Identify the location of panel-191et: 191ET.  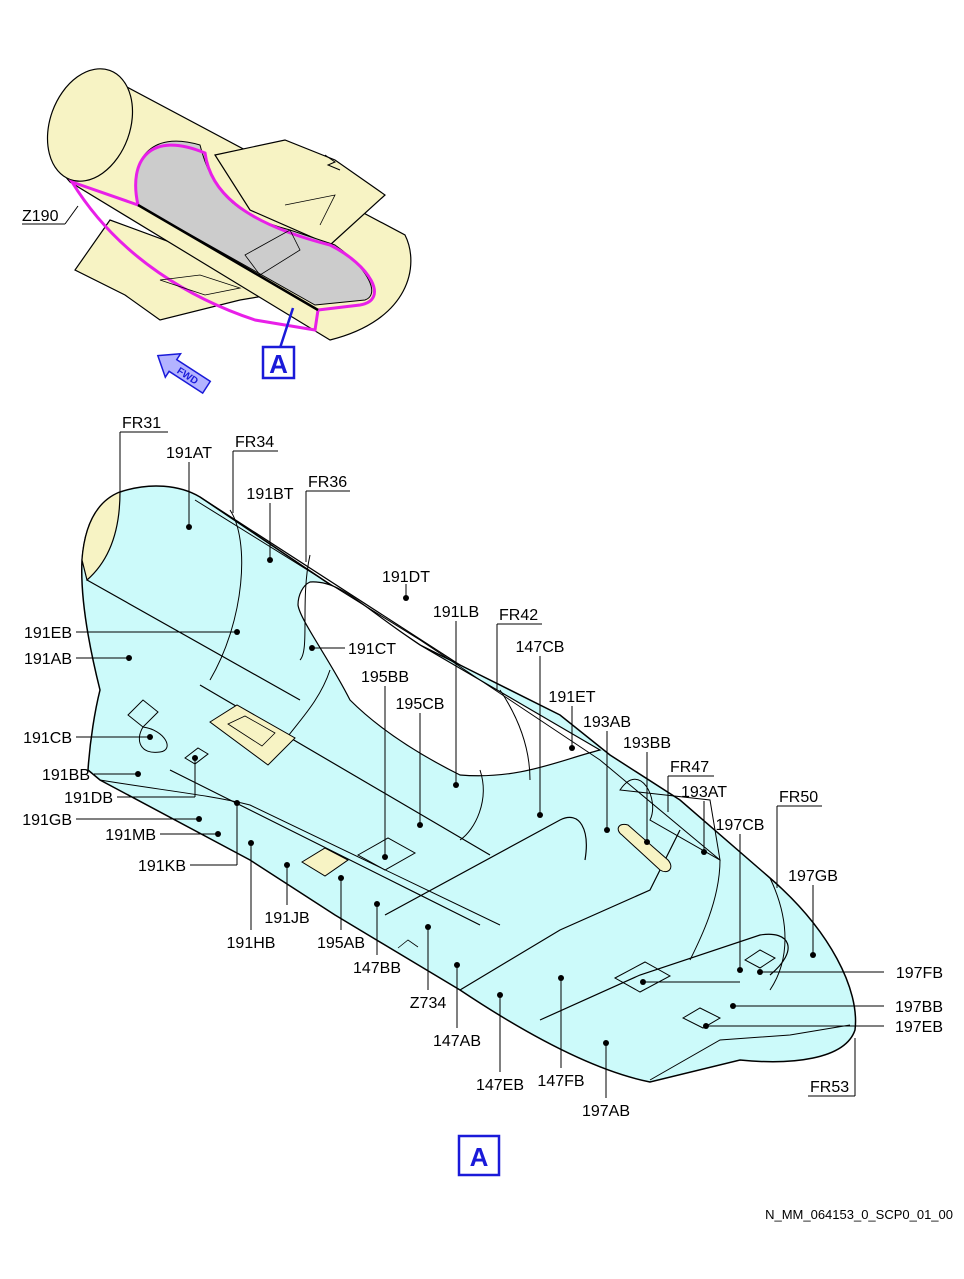
(571, 697).